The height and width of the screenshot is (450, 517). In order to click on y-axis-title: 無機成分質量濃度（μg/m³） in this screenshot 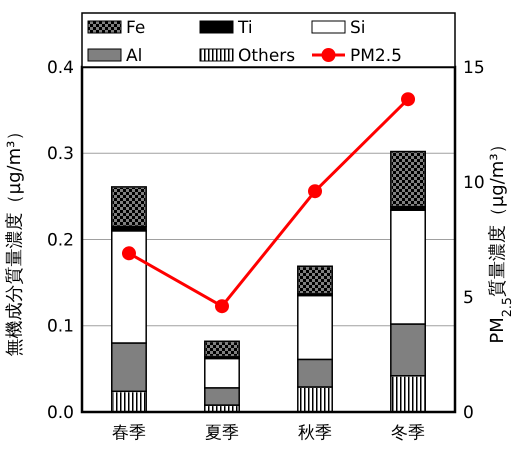, I will do `click(14, 239)`.